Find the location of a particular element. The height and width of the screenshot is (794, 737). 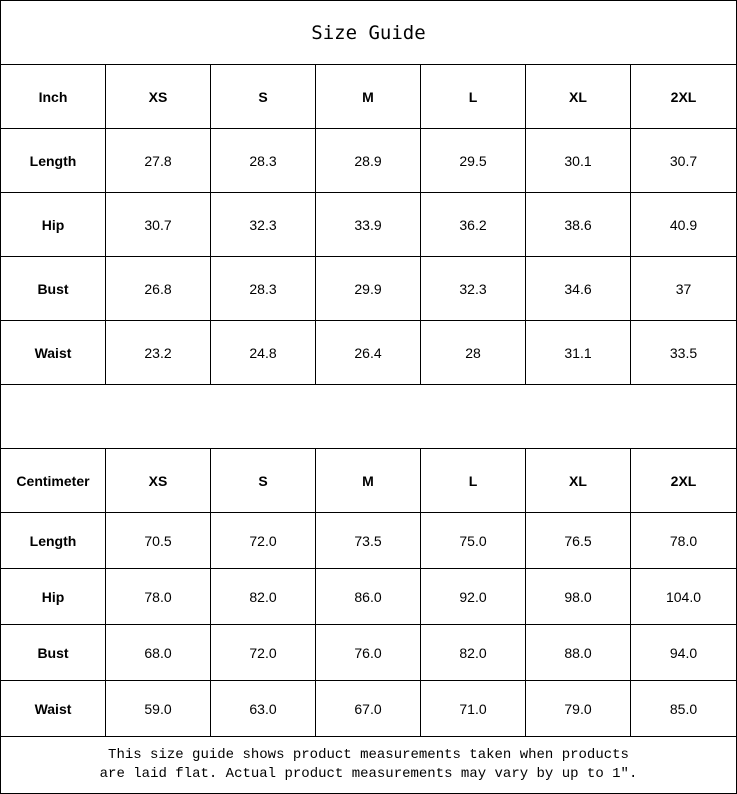

table-row: Bust 26.8 28.3 29.9 32.3 34.6 37 is located at coordinates (368, 288).